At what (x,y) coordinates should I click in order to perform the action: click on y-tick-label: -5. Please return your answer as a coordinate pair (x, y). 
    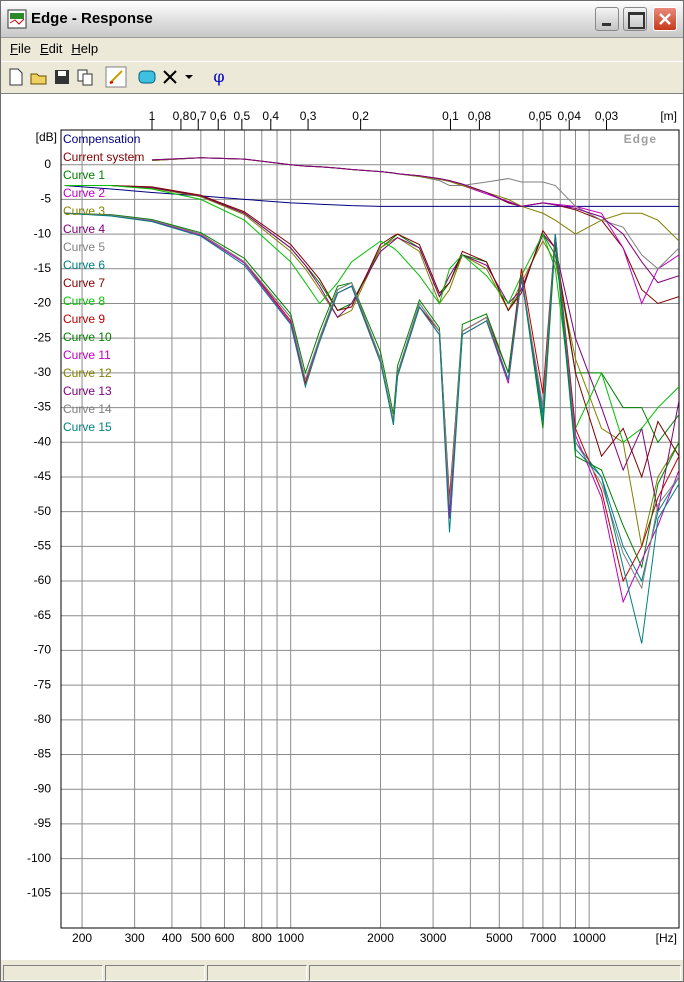
    Looking at the image, I should click on (45, 199).